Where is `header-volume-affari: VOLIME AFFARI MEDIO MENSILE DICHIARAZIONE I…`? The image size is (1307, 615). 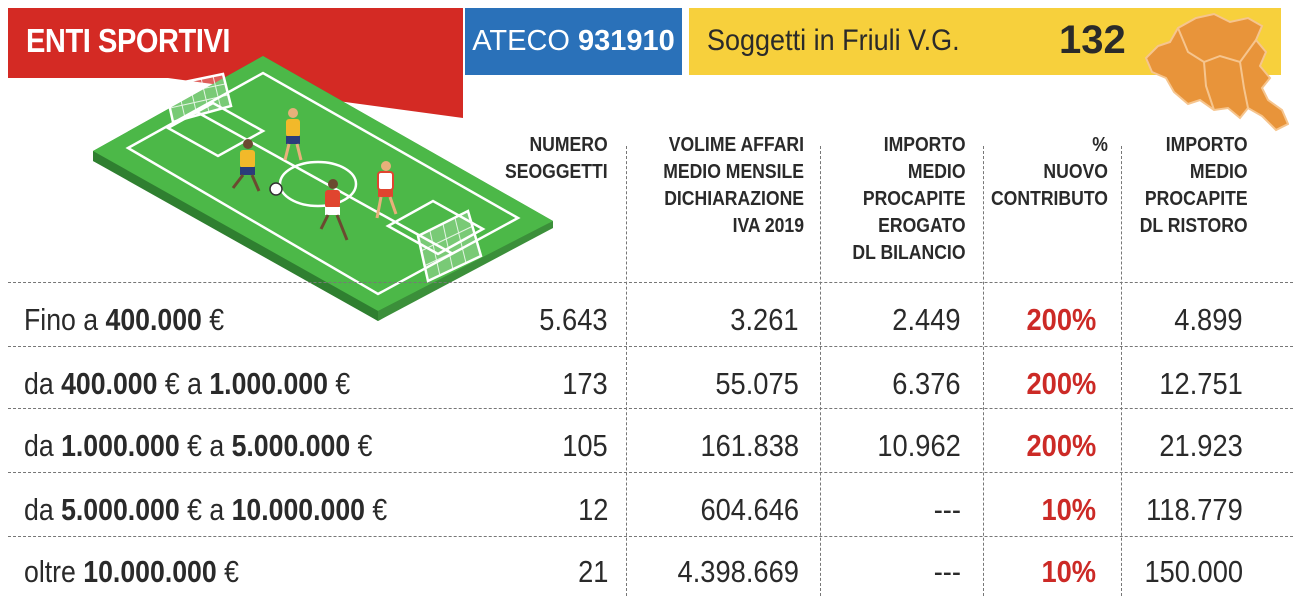 header-volume-affari: VOLIME AFFARI MEDIO MENSILE DICHIARAZIONE I… is located at coordinates (733, 185).